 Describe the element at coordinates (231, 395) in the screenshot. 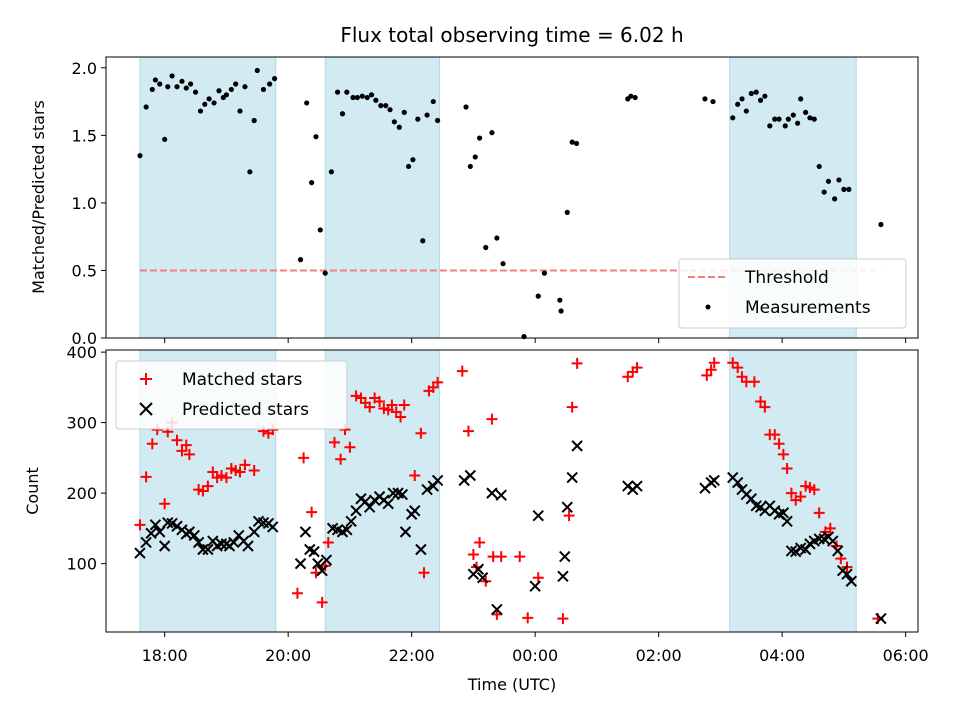

I see `count-legend: Matched stars Predicted stars` at that location.